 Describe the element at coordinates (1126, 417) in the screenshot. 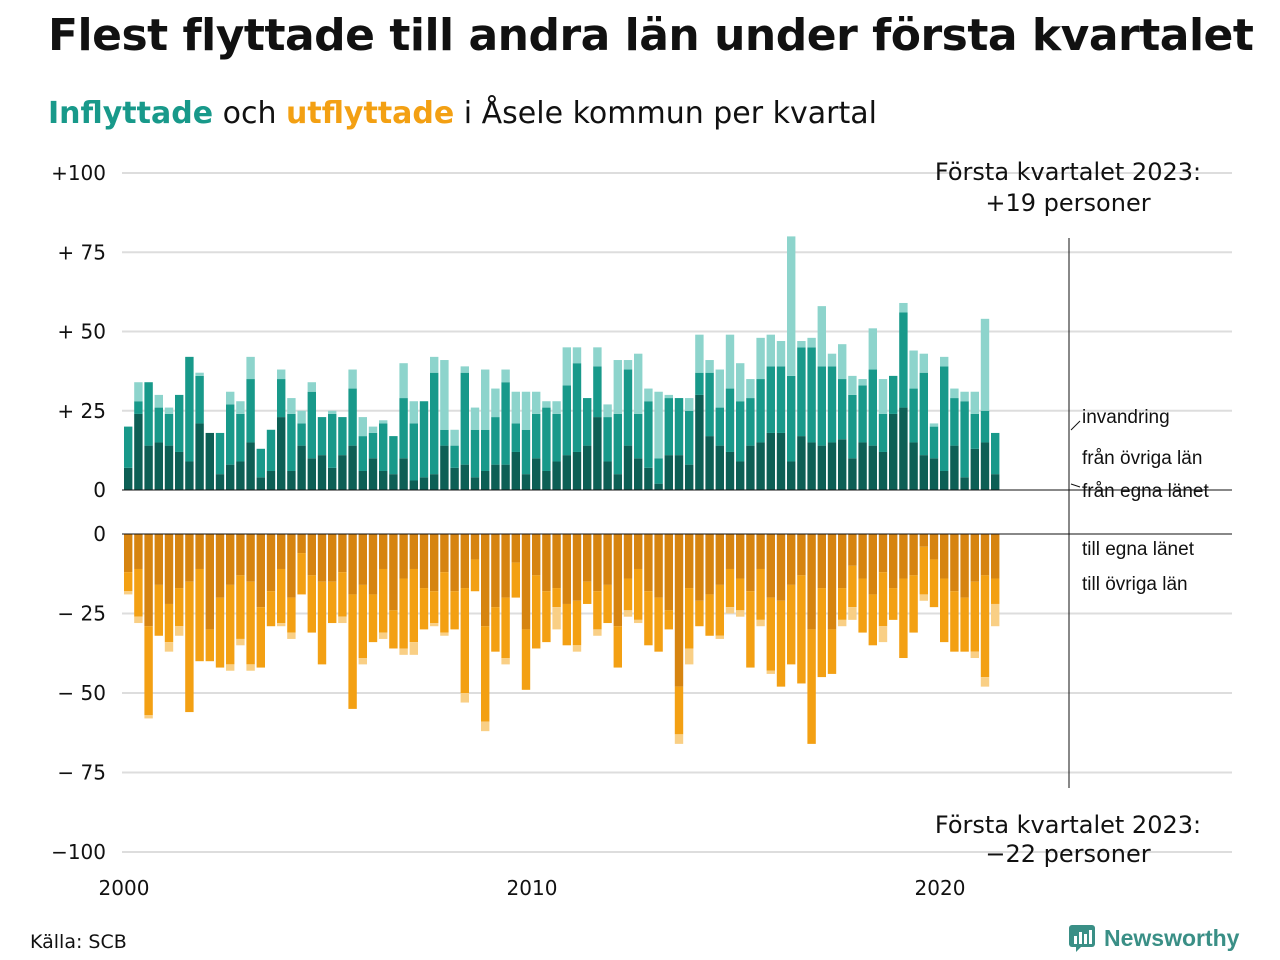

I see `label-invandring: invandring` at that location.